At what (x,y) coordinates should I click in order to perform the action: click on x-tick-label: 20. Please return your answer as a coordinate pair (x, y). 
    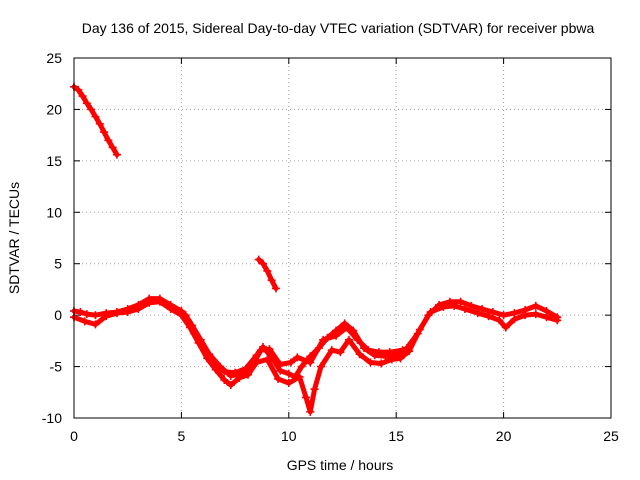
    Looking at the image, I should click on (504, 436).